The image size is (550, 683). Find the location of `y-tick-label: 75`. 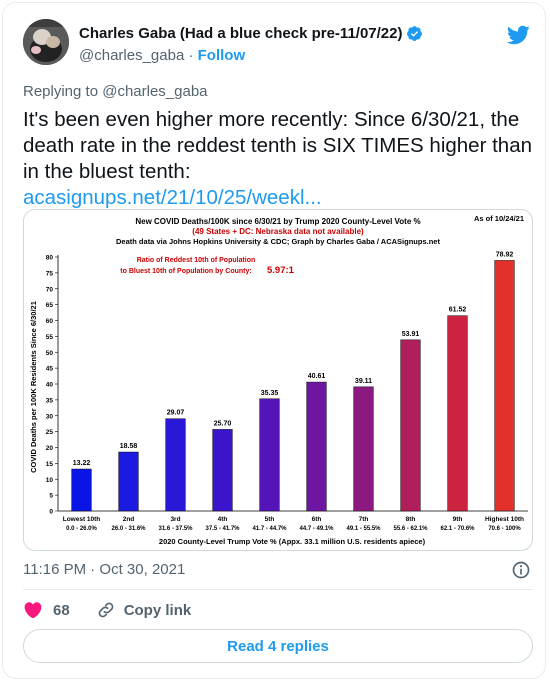

y-tick-label: 75 is located at coordinates (50, 273).